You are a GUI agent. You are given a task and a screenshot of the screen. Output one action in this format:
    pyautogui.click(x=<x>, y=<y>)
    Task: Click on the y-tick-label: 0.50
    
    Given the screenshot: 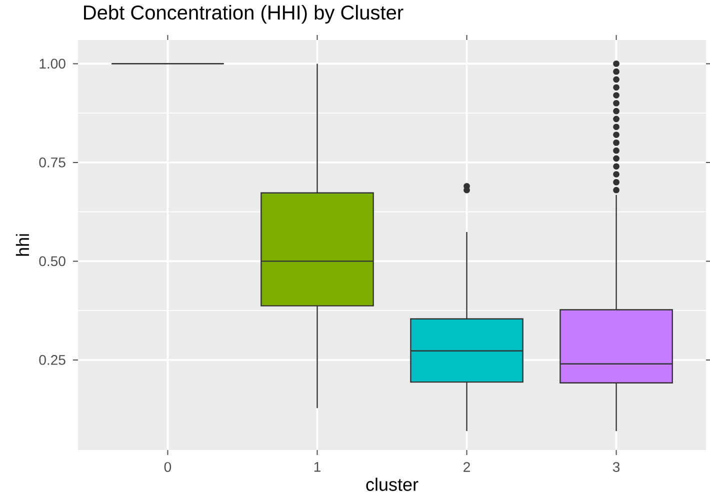 What is the action you would take?
    pyautogui.click(x=52, y=261)
    